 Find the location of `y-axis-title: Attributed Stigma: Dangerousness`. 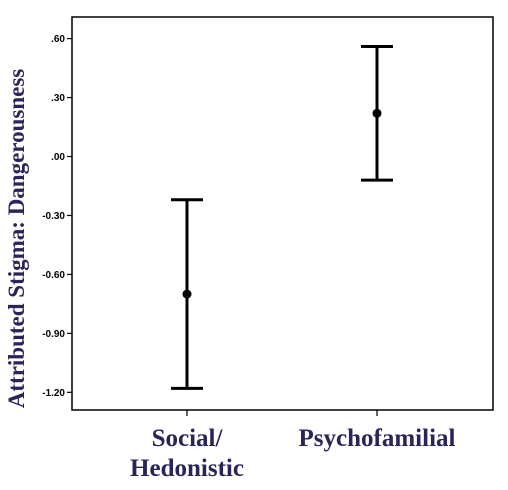

y-axis-title: Attributed Stigma: Dangerousness is located at coordinates (16, 239).